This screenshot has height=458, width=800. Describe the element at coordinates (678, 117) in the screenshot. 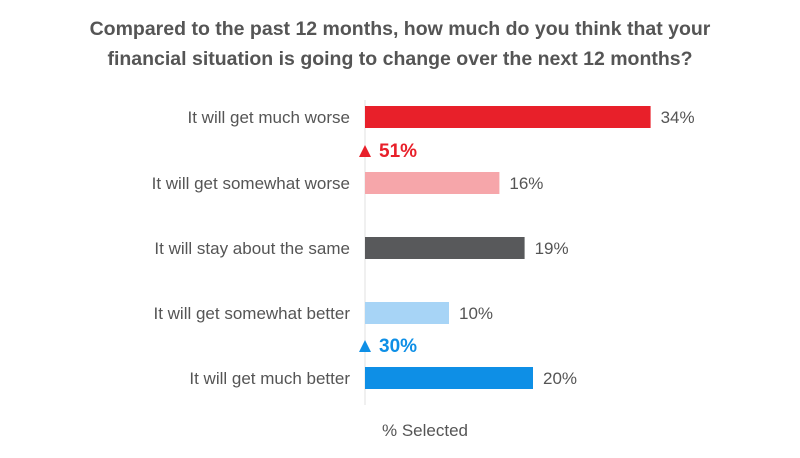

I see `value-label-1: 34%` at that location.